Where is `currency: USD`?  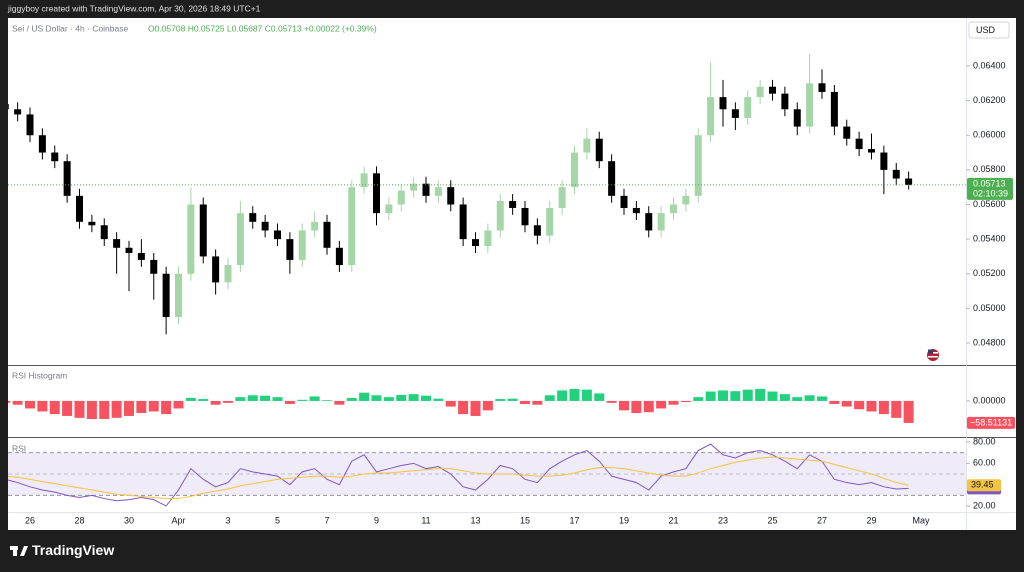
currency: USD is located at coordinates (986, 30).